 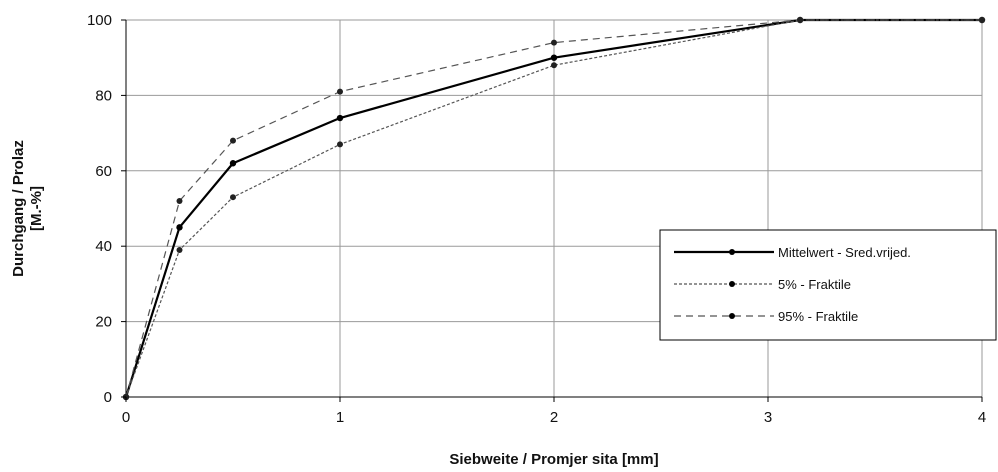 What do you see at coordinates (103, 95) in the screenshot?
I see `y-tick-label: 80` at bounding box center [103, 95].